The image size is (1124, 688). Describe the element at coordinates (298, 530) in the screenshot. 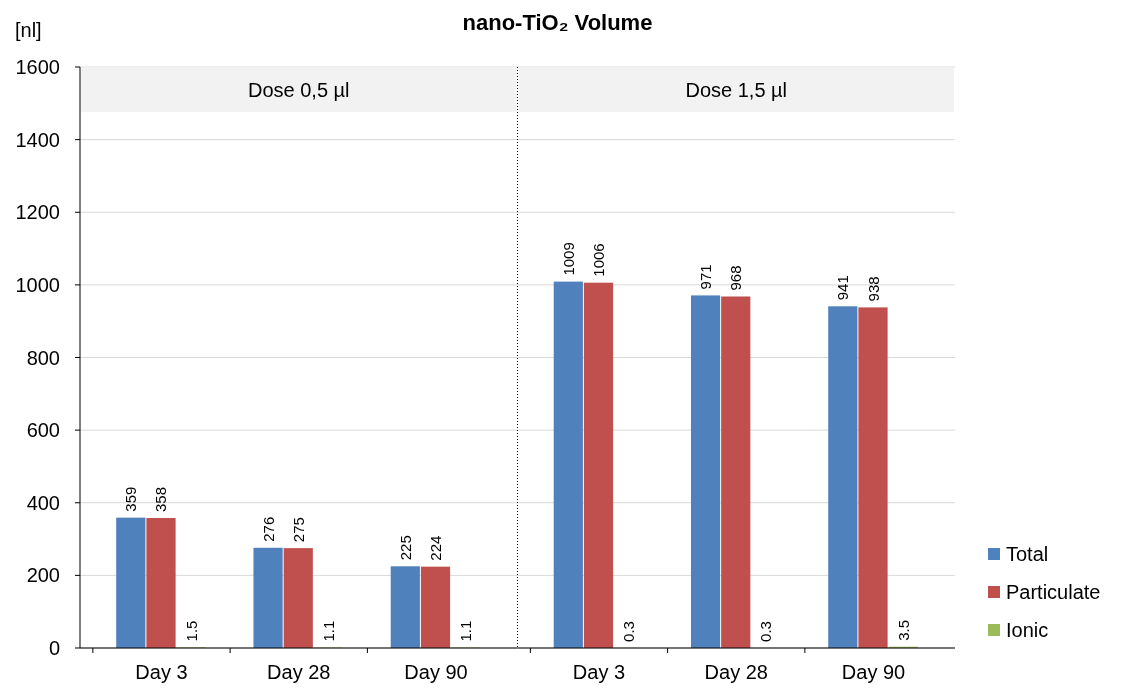

I see `data-label: 275` at that location.